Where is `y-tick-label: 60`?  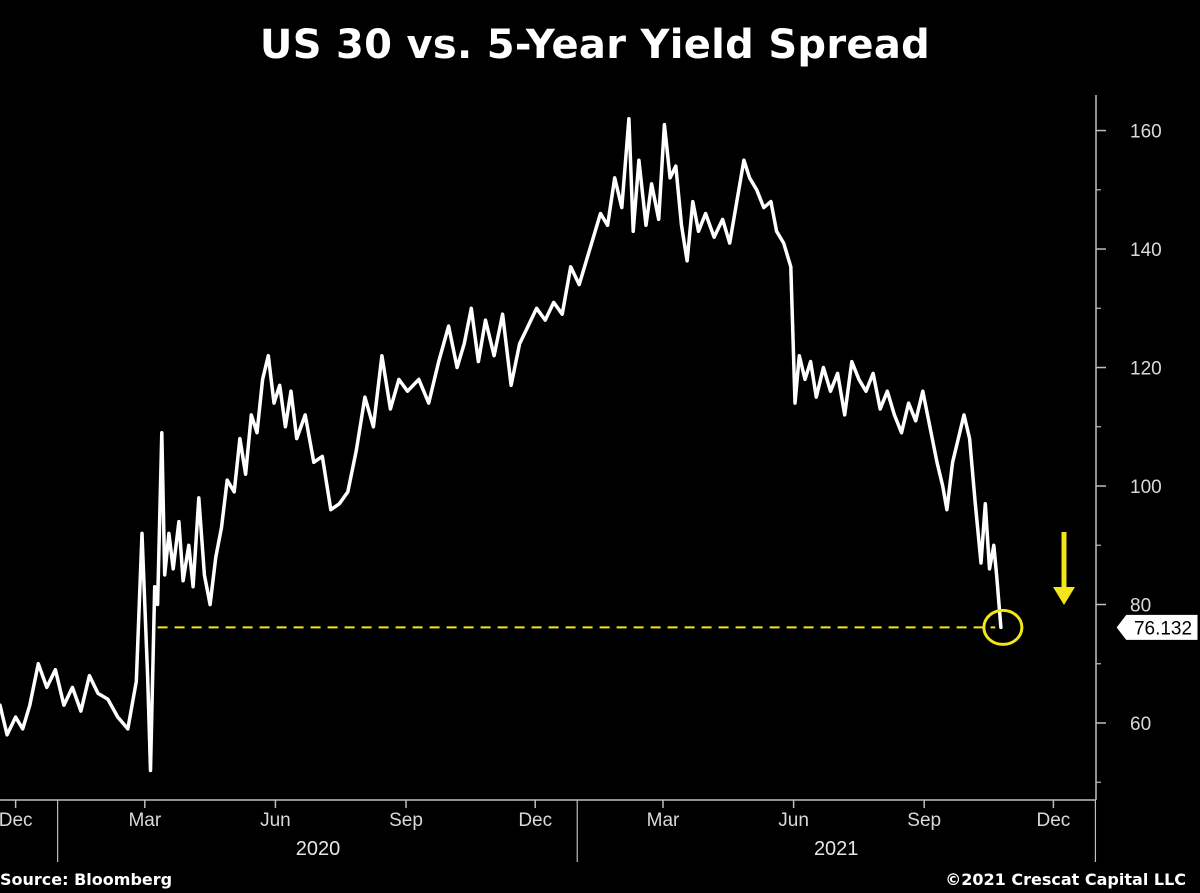 y-tick-label: 60 is located at coordinates (1140, 724).